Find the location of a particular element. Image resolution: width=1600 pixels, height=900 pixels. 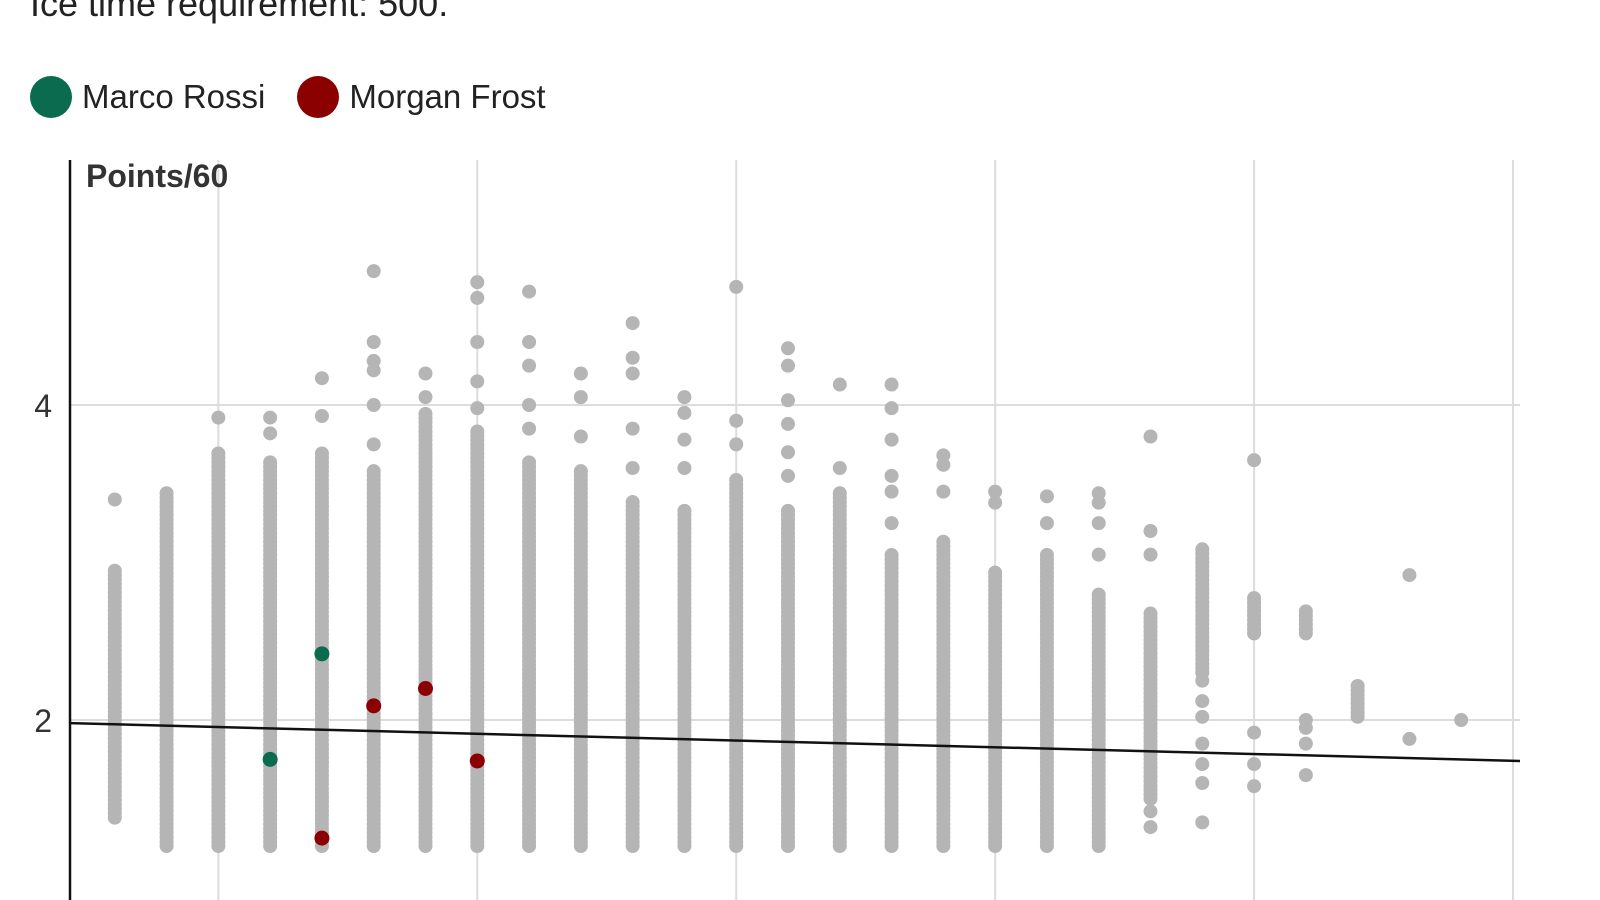

legend-label-marco-rossi: Marco Rossi is located at coordinates (174, 96).